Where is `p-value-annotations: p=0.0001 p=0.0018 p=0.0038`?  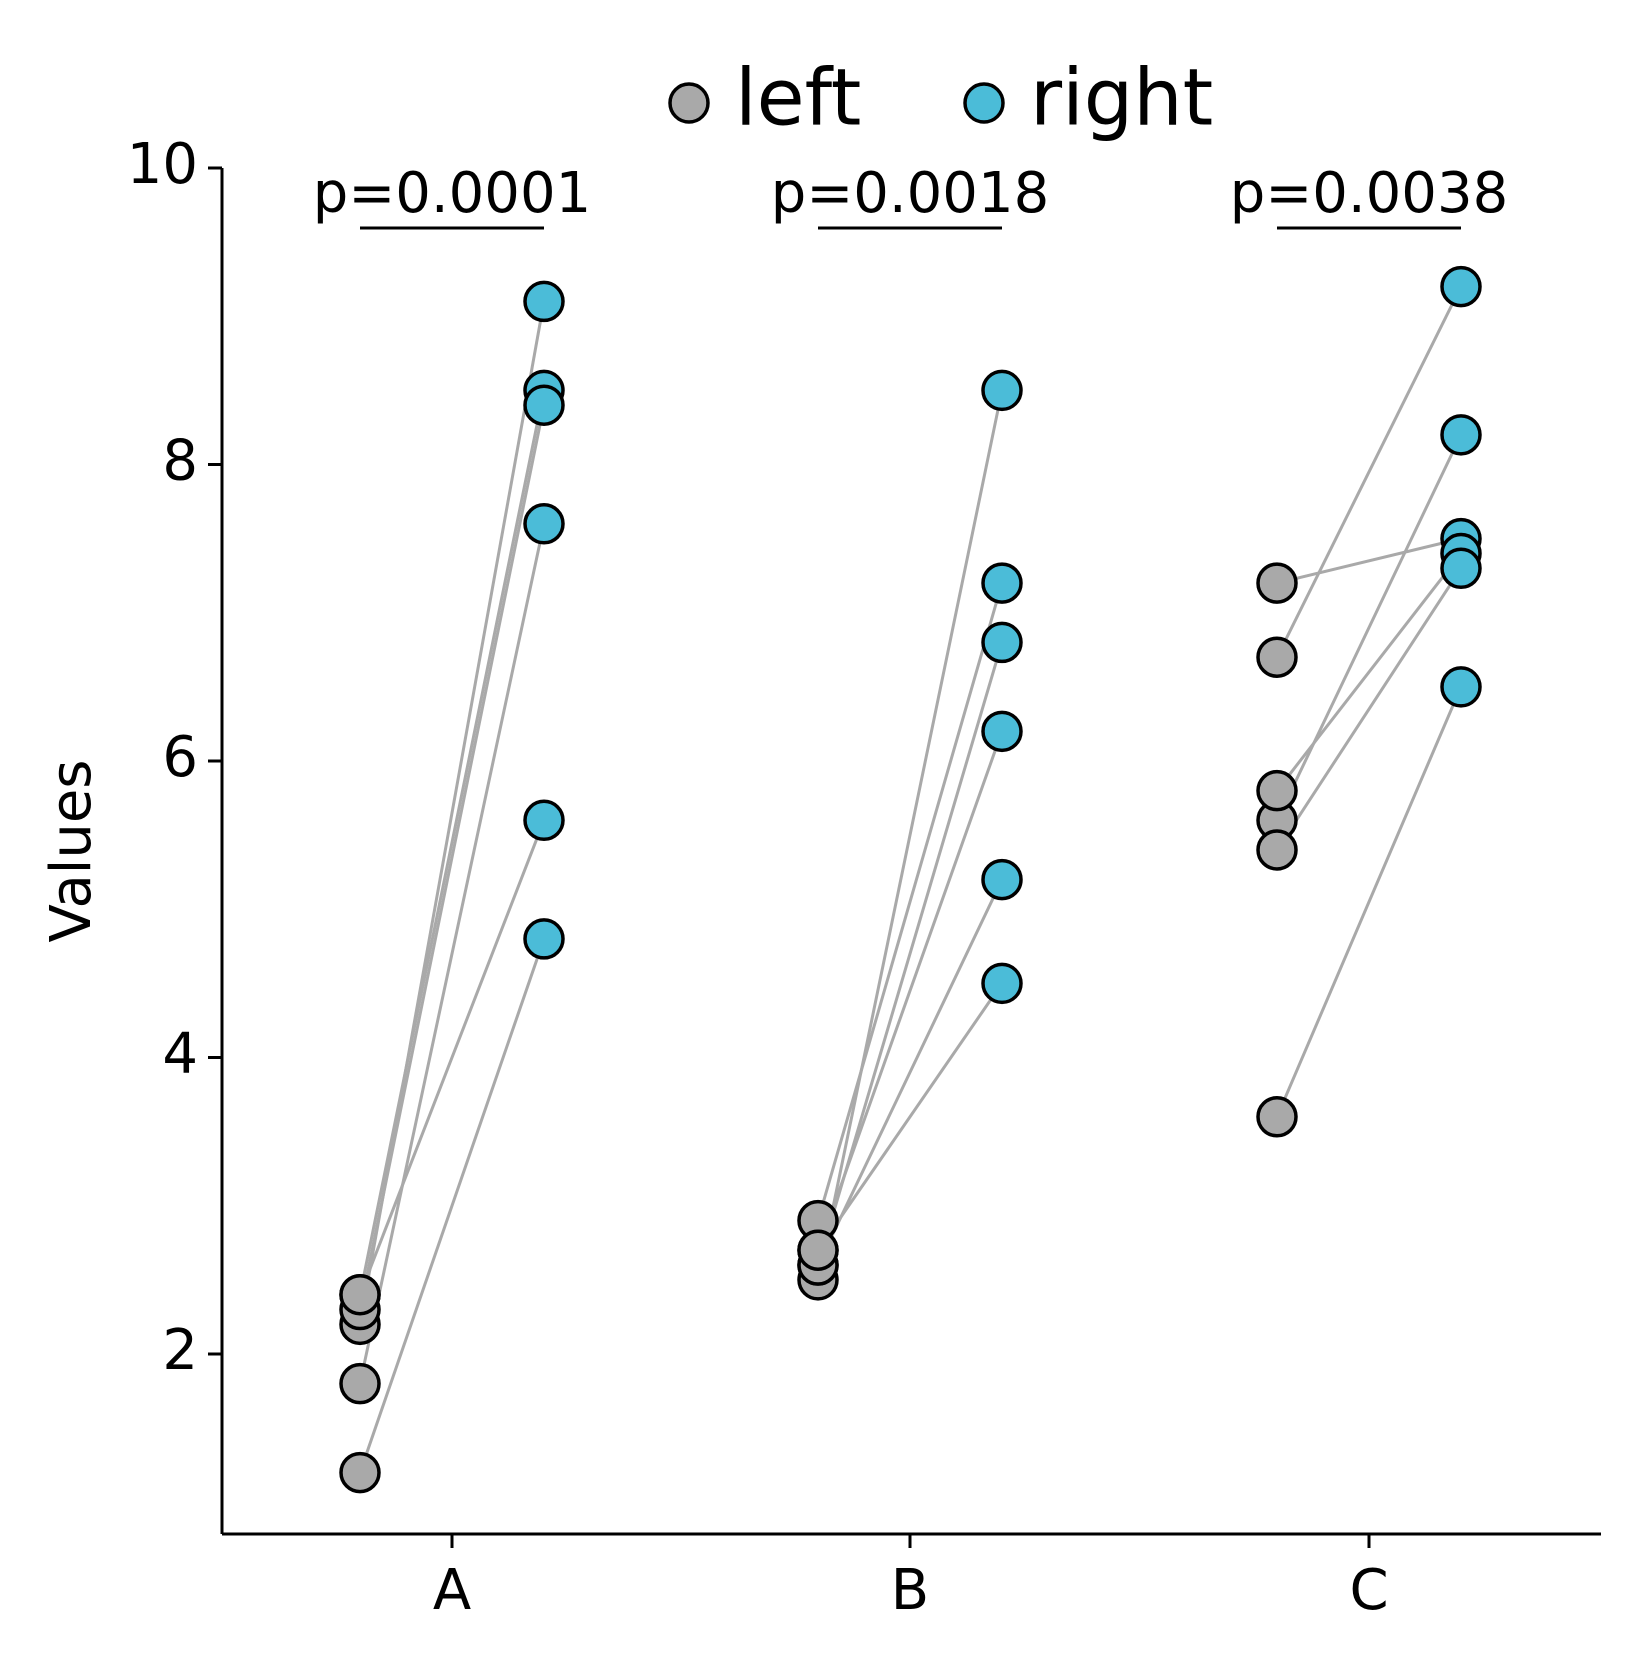 p-value-annotations: p=0.0001 p=0.0018 p=0.0038 is located at coordinates (910, 195).